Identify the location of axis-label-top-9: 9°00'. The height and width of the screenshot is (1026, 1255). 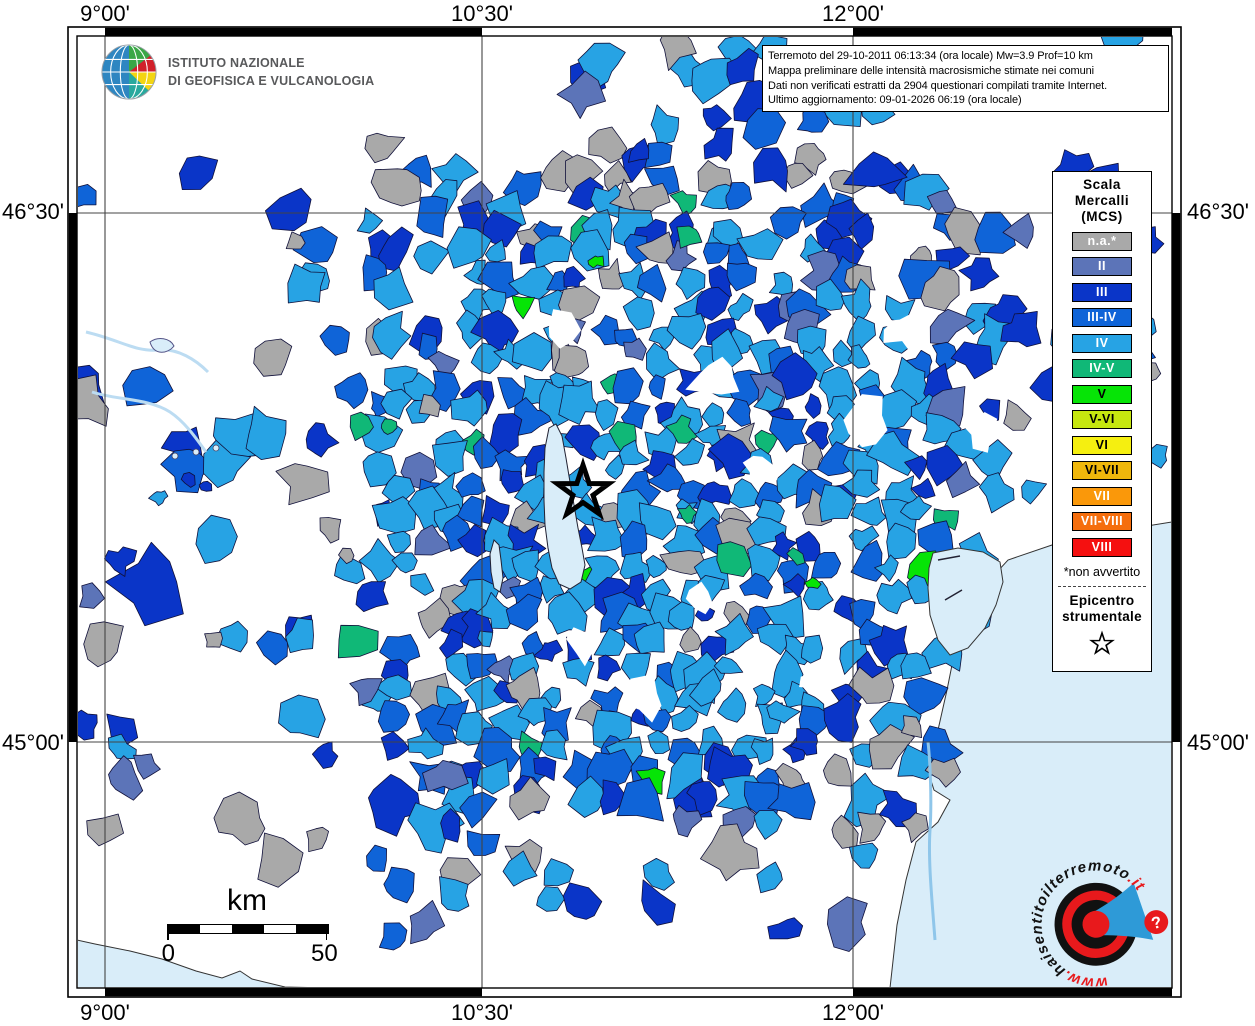
(105, 13).